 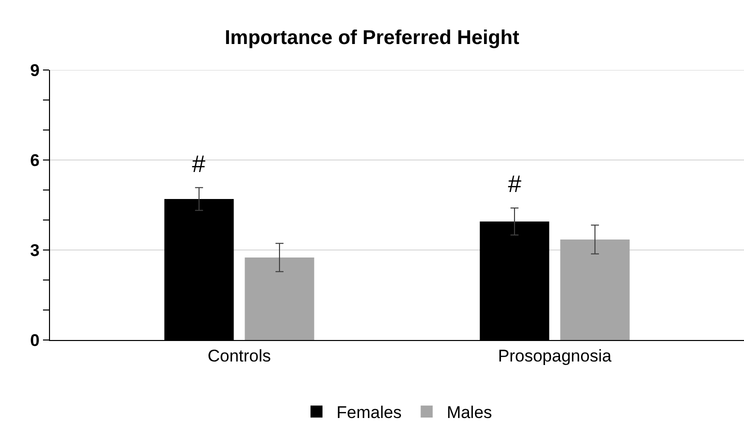 I want to click on y-tick-label: 3, so click(x=35, y=250).